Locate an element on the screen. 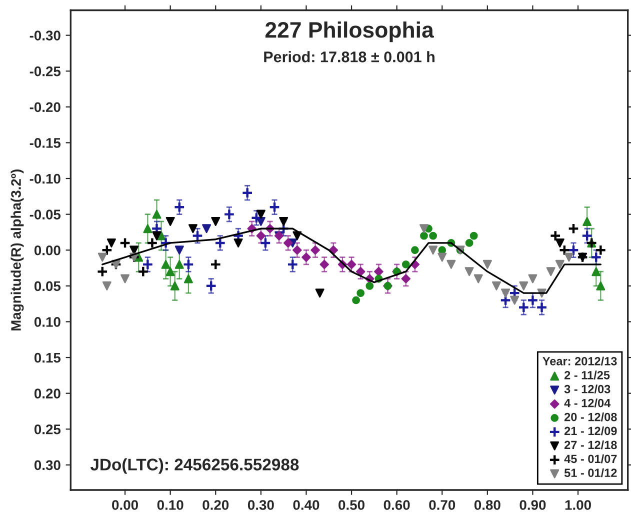 Image resolution: width=631 pixels, height=512 pixels. chart-title: 227 Philosophia is located at coordinates (349, 31).